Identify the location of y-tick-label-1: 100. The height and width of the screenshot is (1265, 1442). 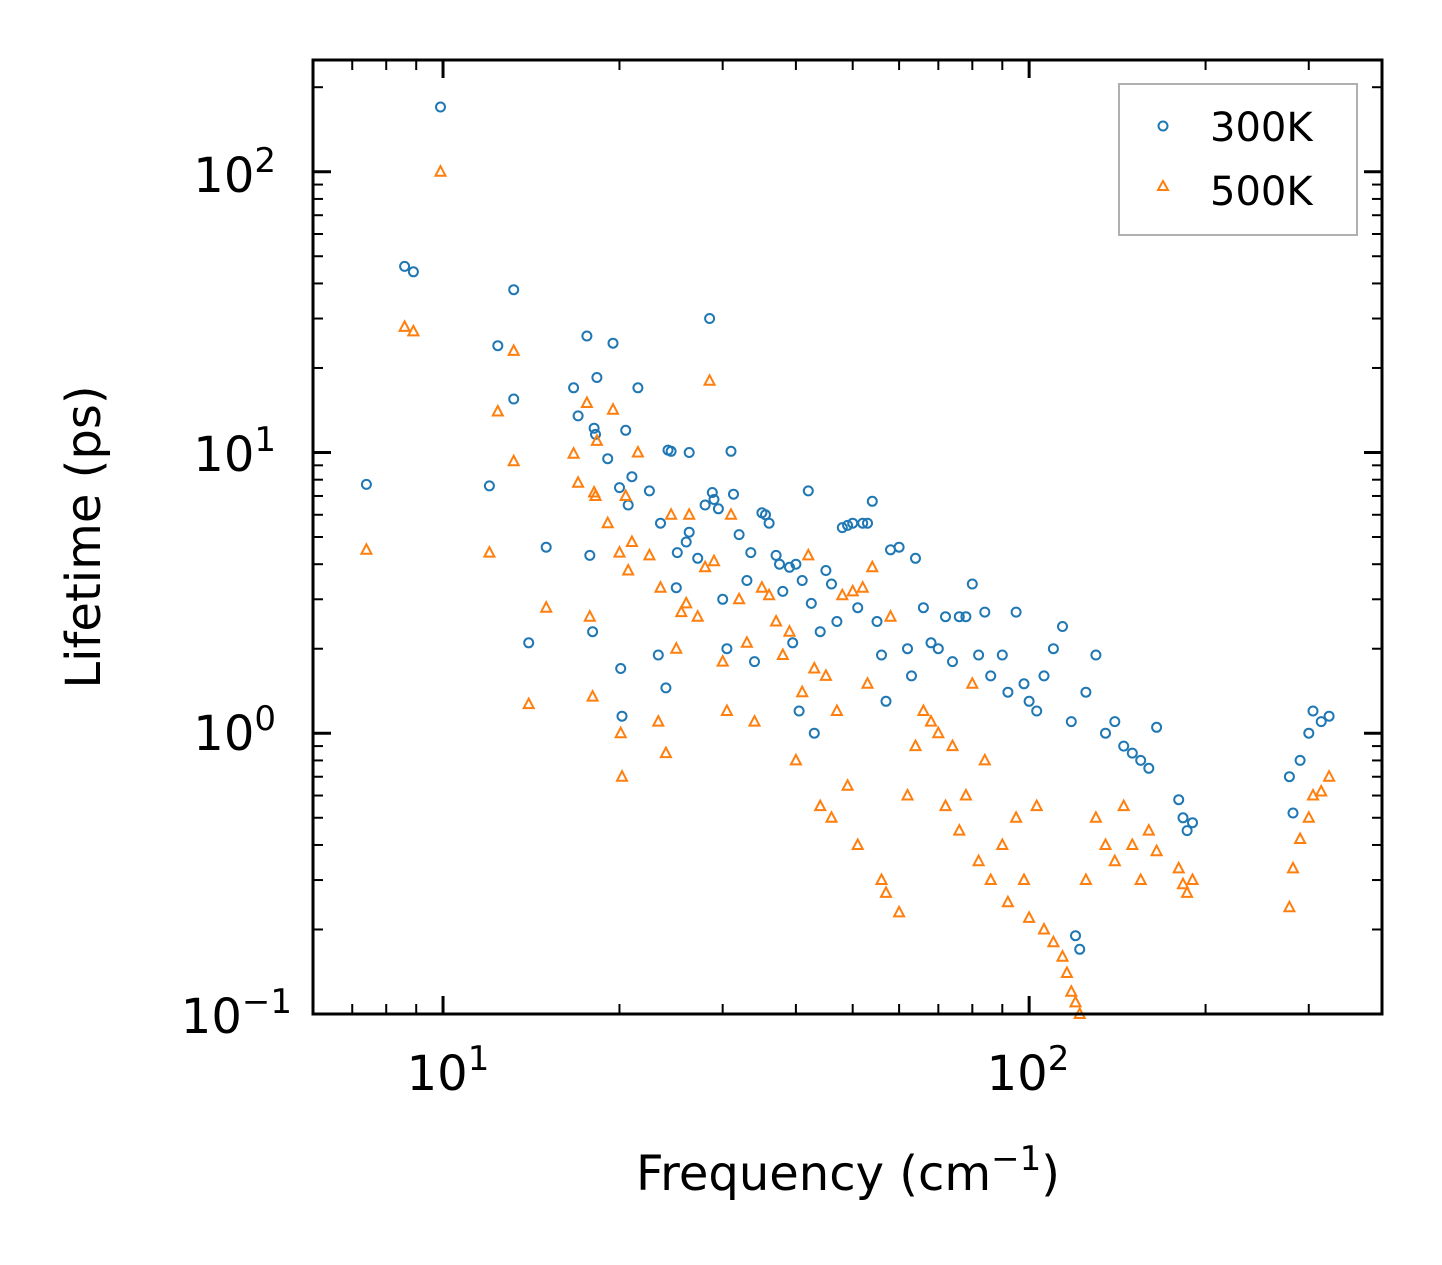
(234, 730).